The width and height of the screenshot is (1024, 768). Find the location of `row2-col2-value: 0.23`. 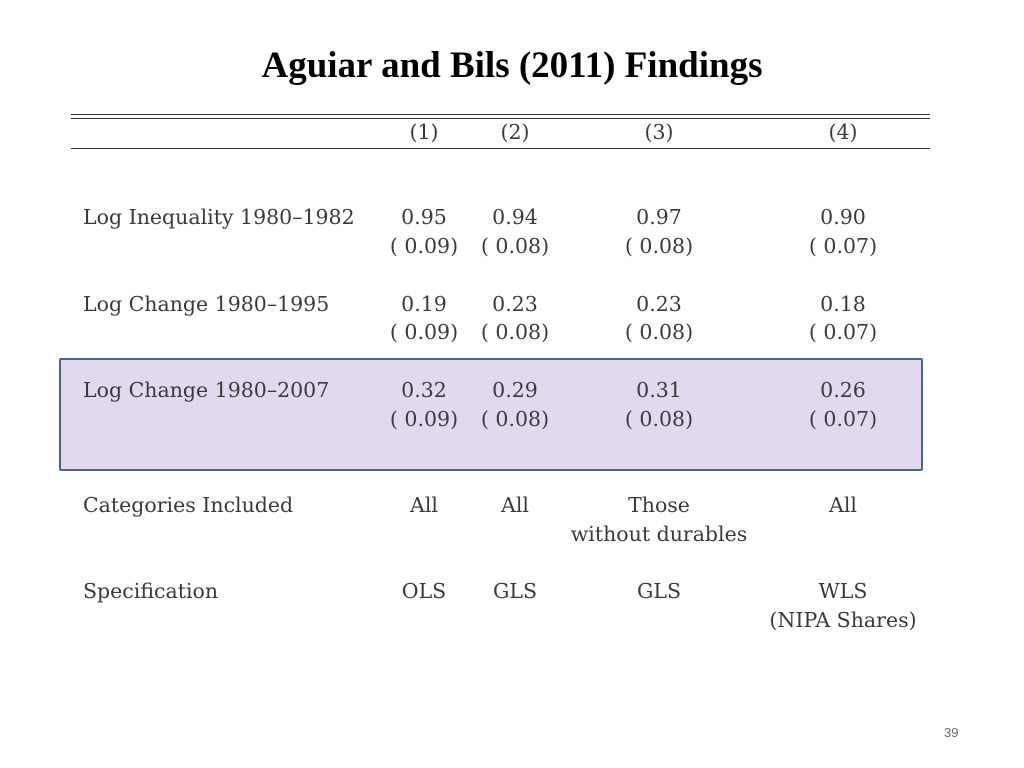

row2-col2-value: 0.23 is located at coordinates (515, 304).